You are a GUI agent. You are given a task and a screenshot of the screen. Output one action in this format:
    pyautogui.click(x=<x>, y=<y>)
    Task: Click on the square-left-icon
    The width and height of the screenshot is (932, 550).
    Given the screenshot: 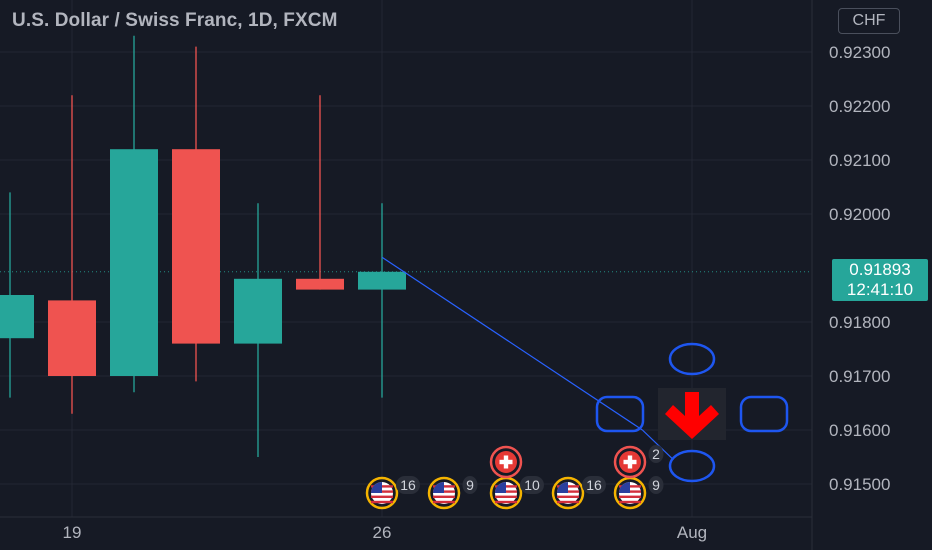 What is the action you would take?
    pyautogui.click(x=620, y=414)
    